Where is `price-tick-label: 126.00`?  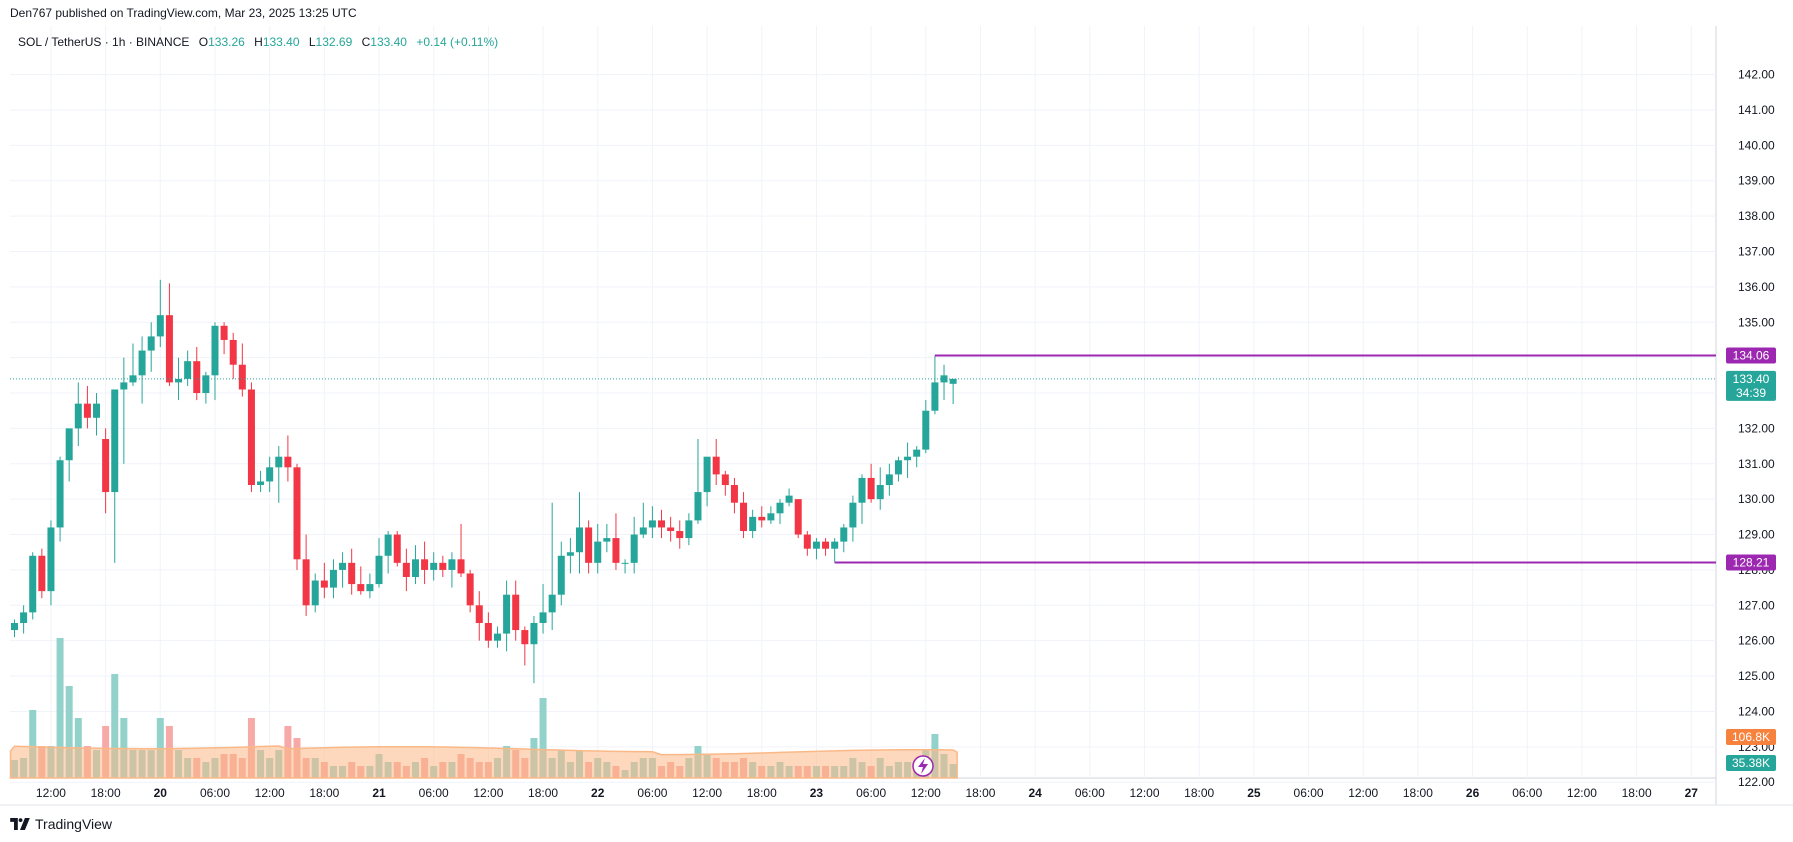 price-tick-label: 126.00 is located at coordinates (1756, 641).